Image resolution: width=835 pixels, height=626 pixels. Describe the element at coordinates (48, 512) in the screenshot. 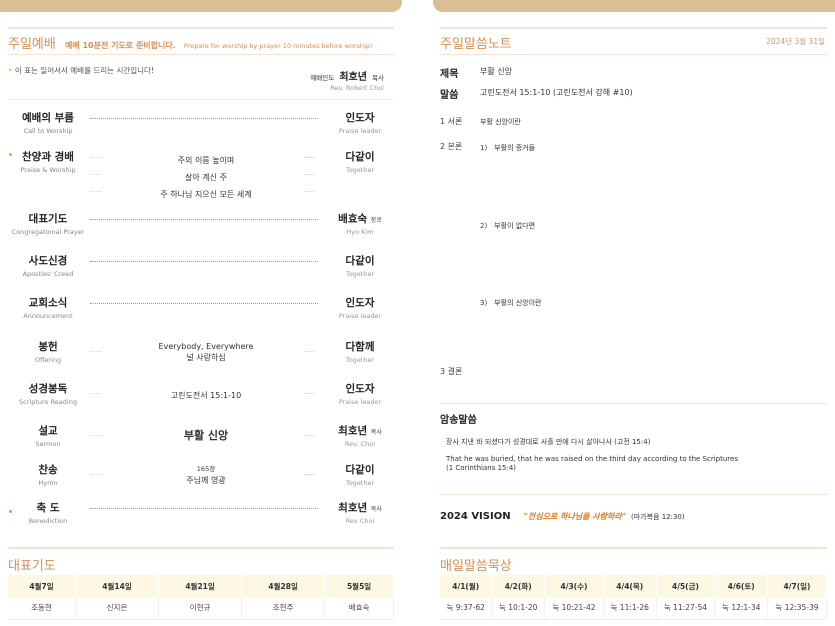

I see `order-title: 축 도 Benediction` at that location.